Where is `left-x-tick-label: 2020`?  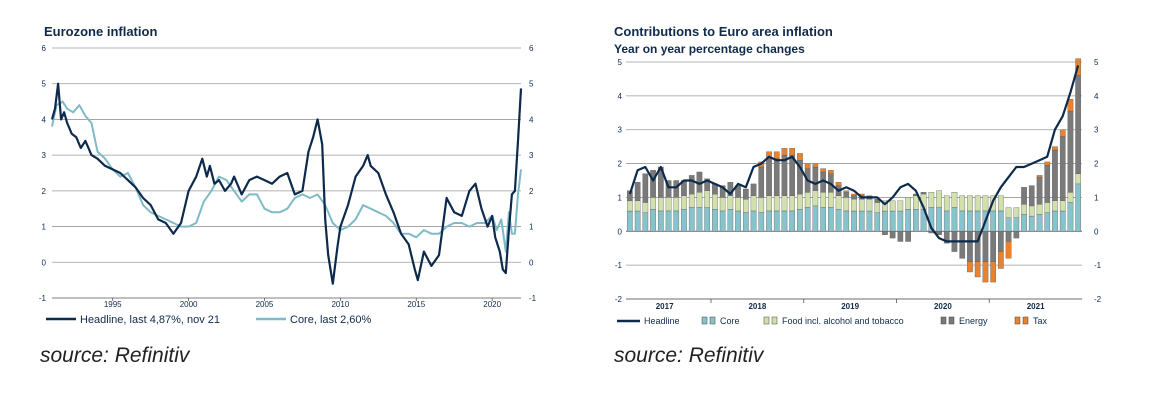 left-x-tick-label: 2020 is located at coordinates (492, 304).